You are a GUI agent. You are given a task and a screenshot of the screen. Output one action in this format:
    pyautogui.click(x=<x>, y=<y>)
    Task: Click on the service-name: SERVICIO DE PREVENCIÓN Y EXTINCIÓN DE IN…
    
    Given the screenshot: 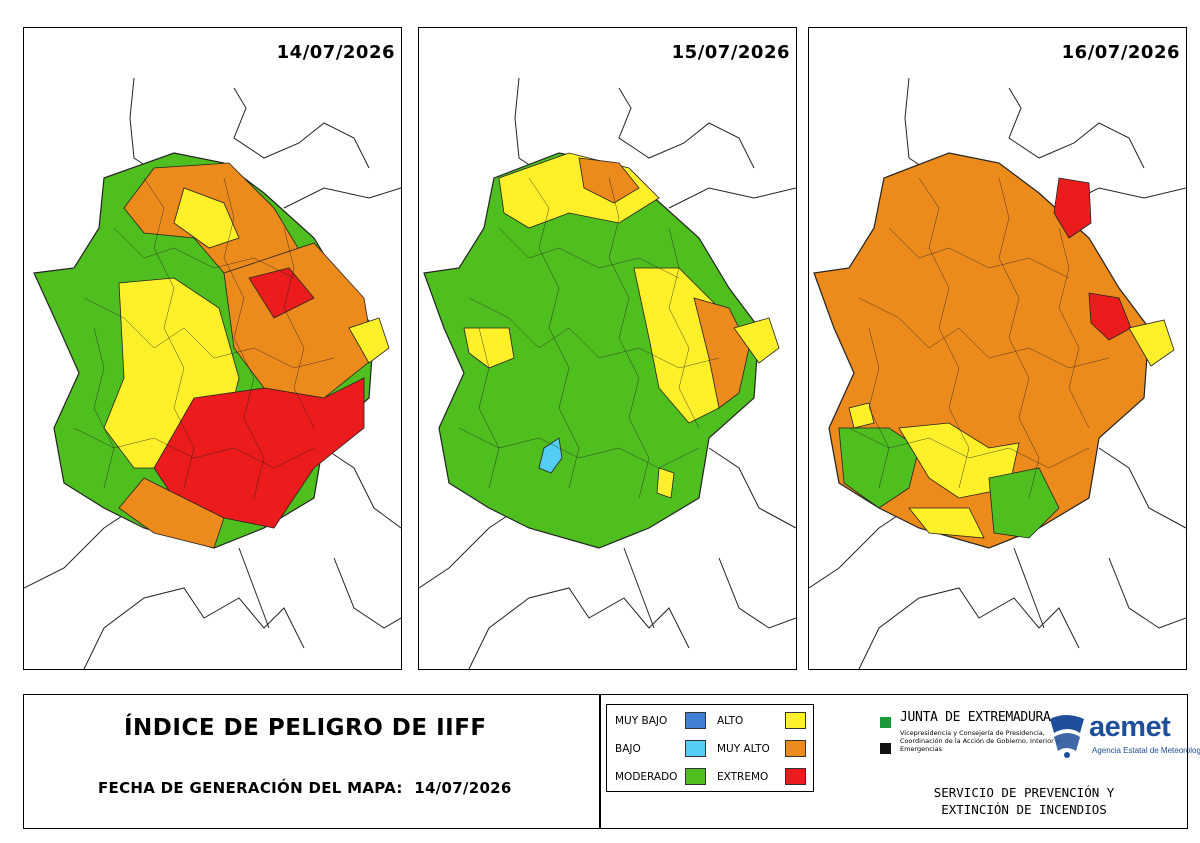 What is the action you would take?
    pyautogui.click(x=1024, y=801)
    